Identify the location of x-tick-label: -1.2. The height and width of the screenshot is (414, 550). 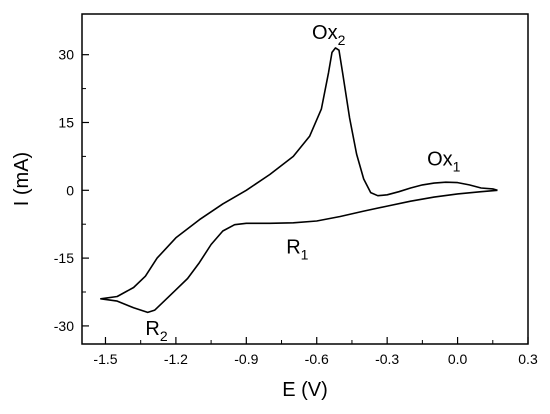
(176, 359).